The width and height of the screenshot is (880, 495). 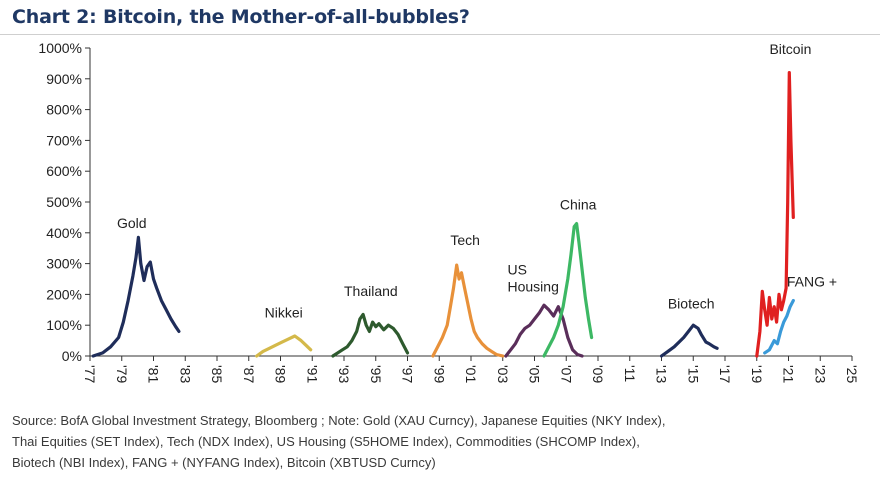 What do you see at coordinates (132, 223) in the screenshot?
I see `series-label-gold: Gold` at bounding box center [132, 223].